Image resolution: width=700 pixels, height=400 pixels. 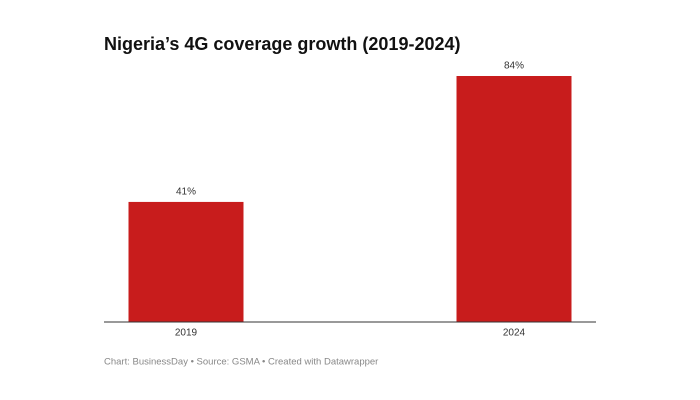 I want to click on chart-title: Nigeria’s 4G coverage growth (2019-2024), so click(x=282, y=44).